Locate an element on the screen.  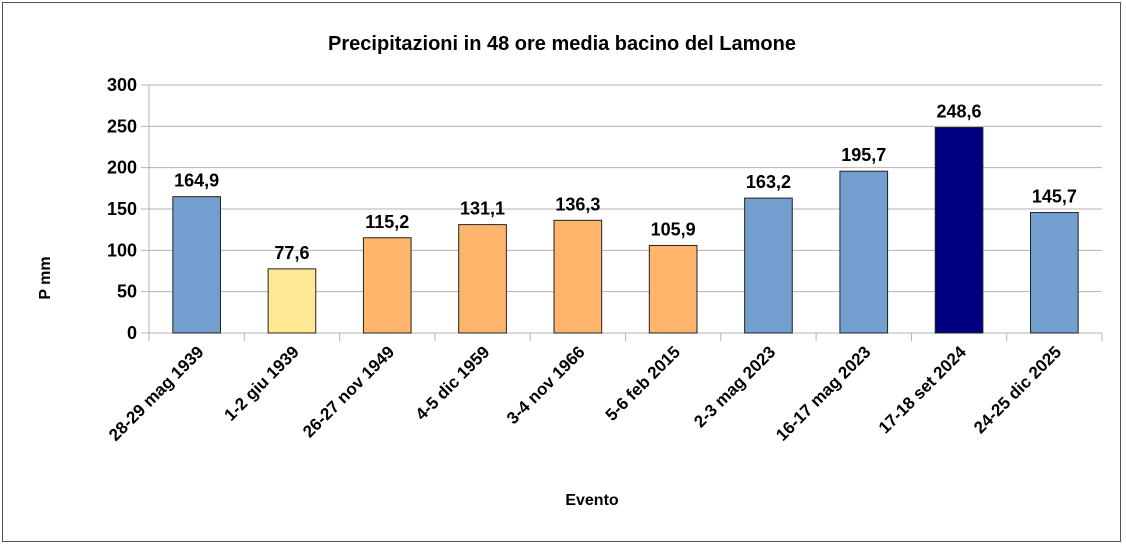
x-tick-label: 24-25 dic 2025 is located at coordinates (1017, 389).